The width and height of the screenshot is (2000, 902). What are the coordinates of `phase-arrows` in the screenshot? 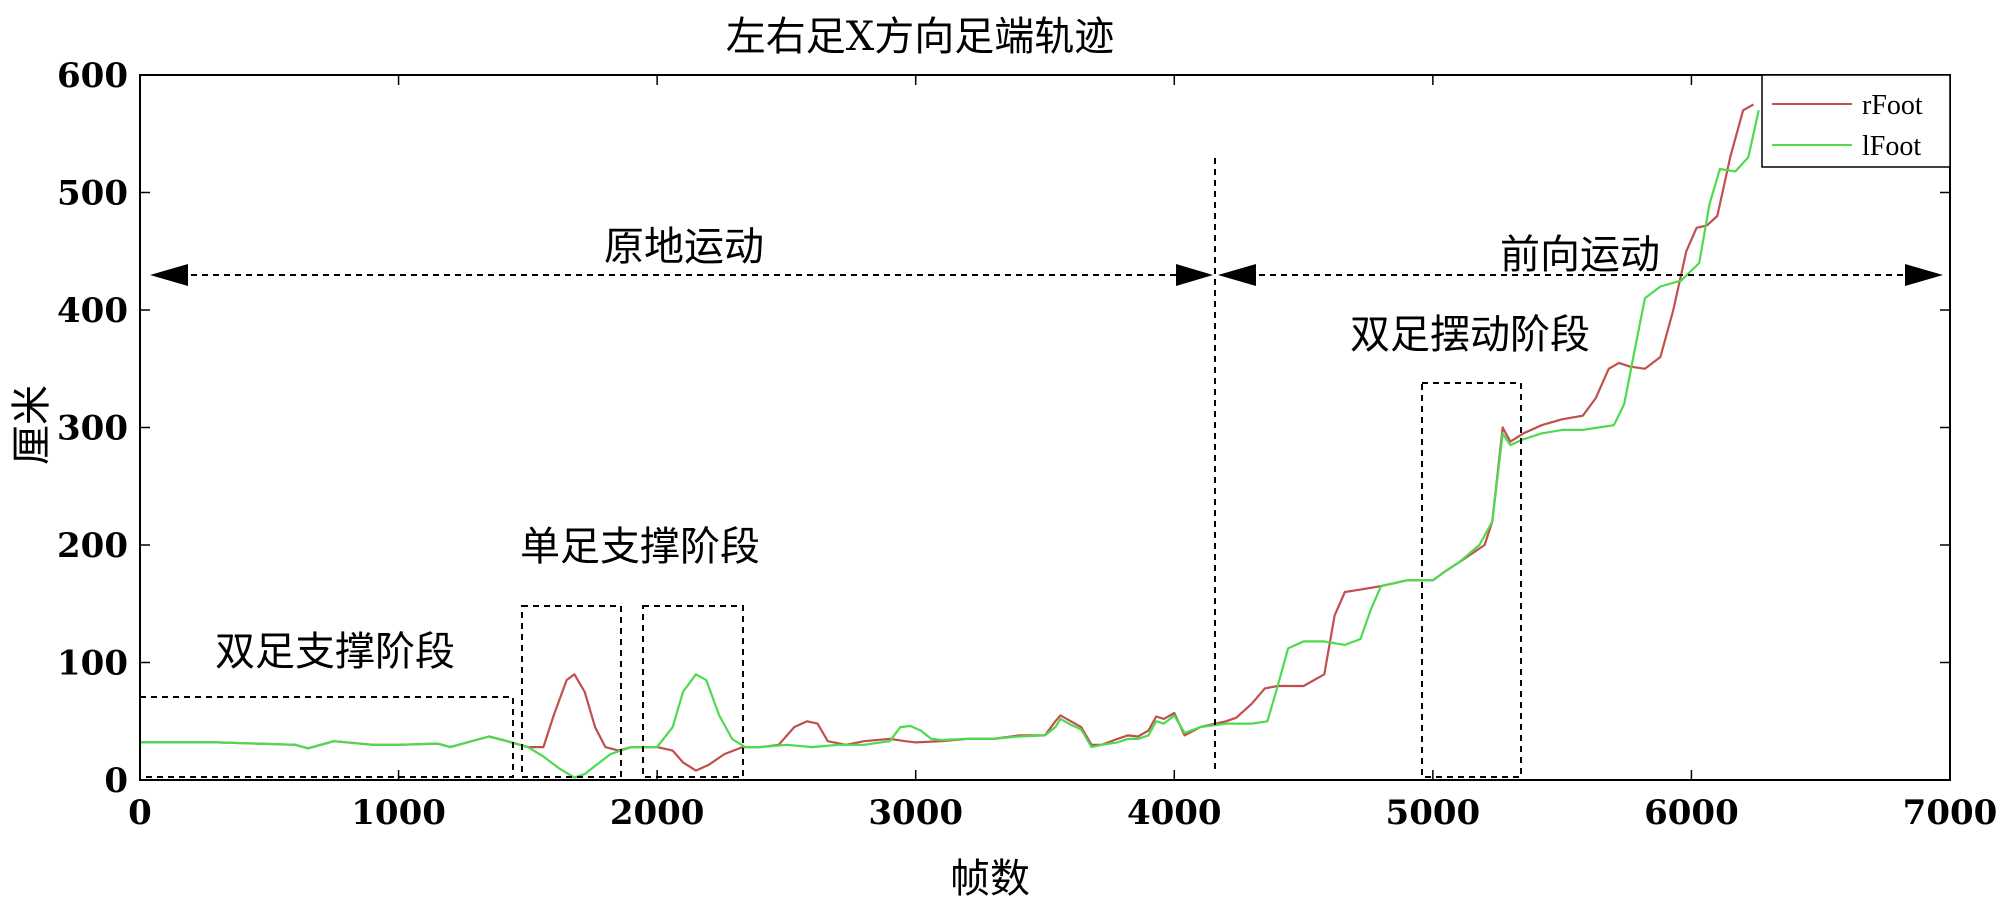 It's located at (1046, 275).